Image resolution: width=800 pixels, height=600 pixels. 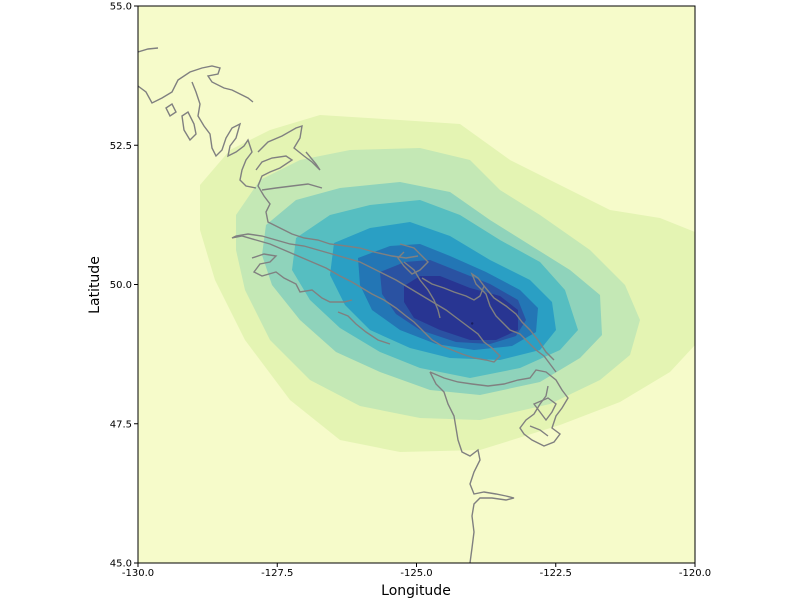 I want to click on x-tick-label: -125.0, so click(x=416, y=573).